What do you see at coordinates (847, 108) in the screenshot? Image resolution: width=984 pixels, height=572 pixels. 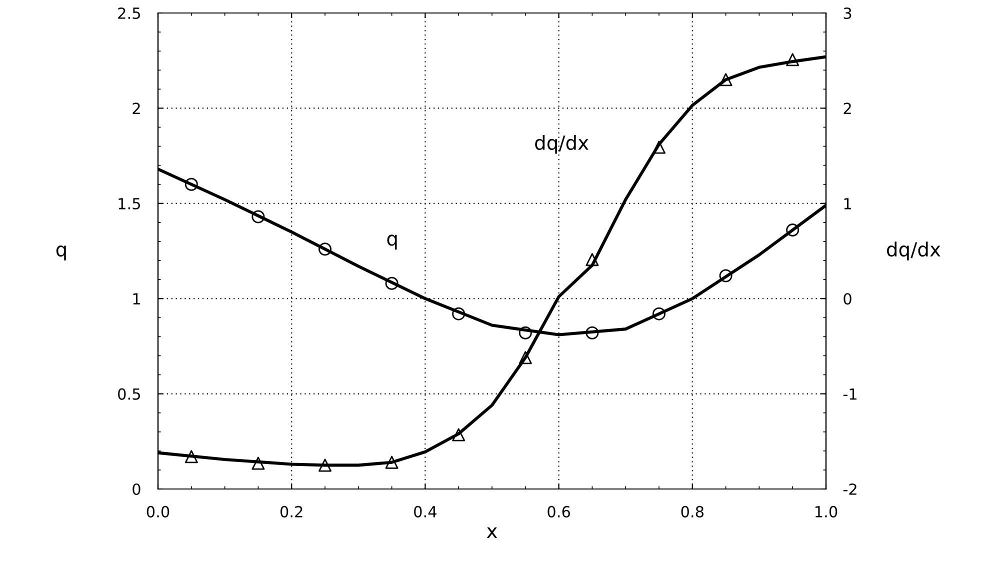 I see `y2-tick-label: 2` at bounding box center [847, 108].